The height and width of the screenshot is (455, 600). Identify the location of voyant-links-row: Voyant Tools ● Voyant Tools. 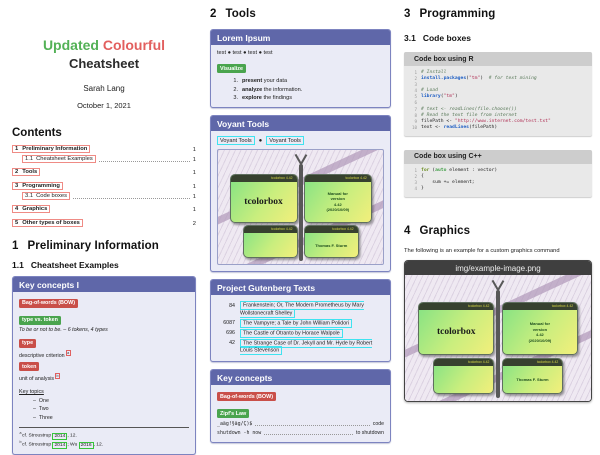
(300, 140).